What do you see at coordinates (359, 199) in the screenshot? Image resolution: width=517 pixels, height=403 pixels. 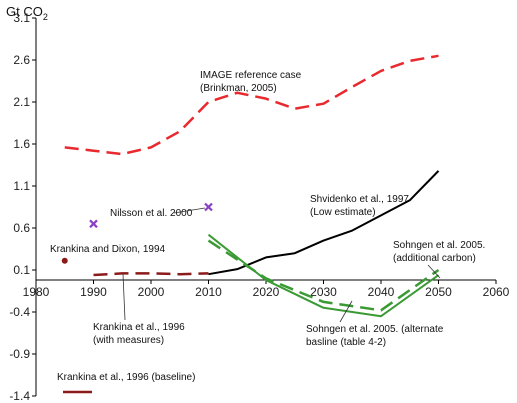 I see `label-shvidenko-line1: Shvidenko et al., 1997` at bounding box center [359, 199].